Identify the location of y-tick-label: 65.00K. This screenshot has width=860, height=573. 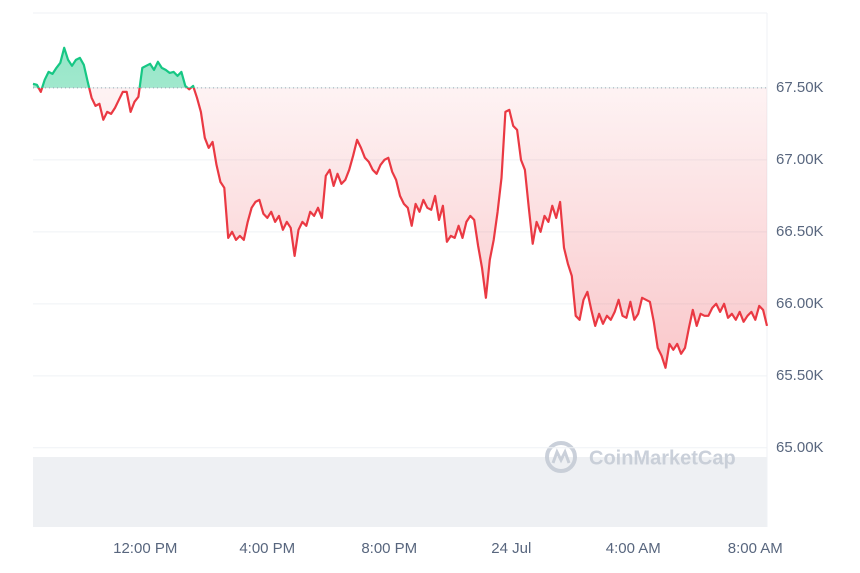
(800, 447).